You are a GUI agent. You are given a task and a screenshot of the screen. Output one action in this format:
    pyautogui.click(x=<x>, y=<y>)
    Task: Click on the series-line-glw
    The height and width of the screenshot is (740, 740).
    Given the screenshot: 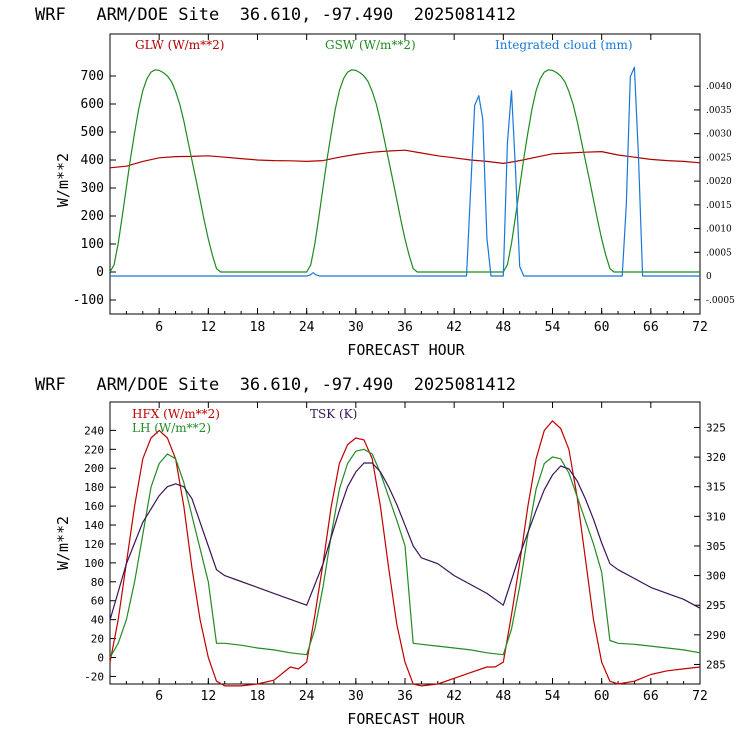 What is the action you would take?
    pyautogui.click(x=405, y=159)
    